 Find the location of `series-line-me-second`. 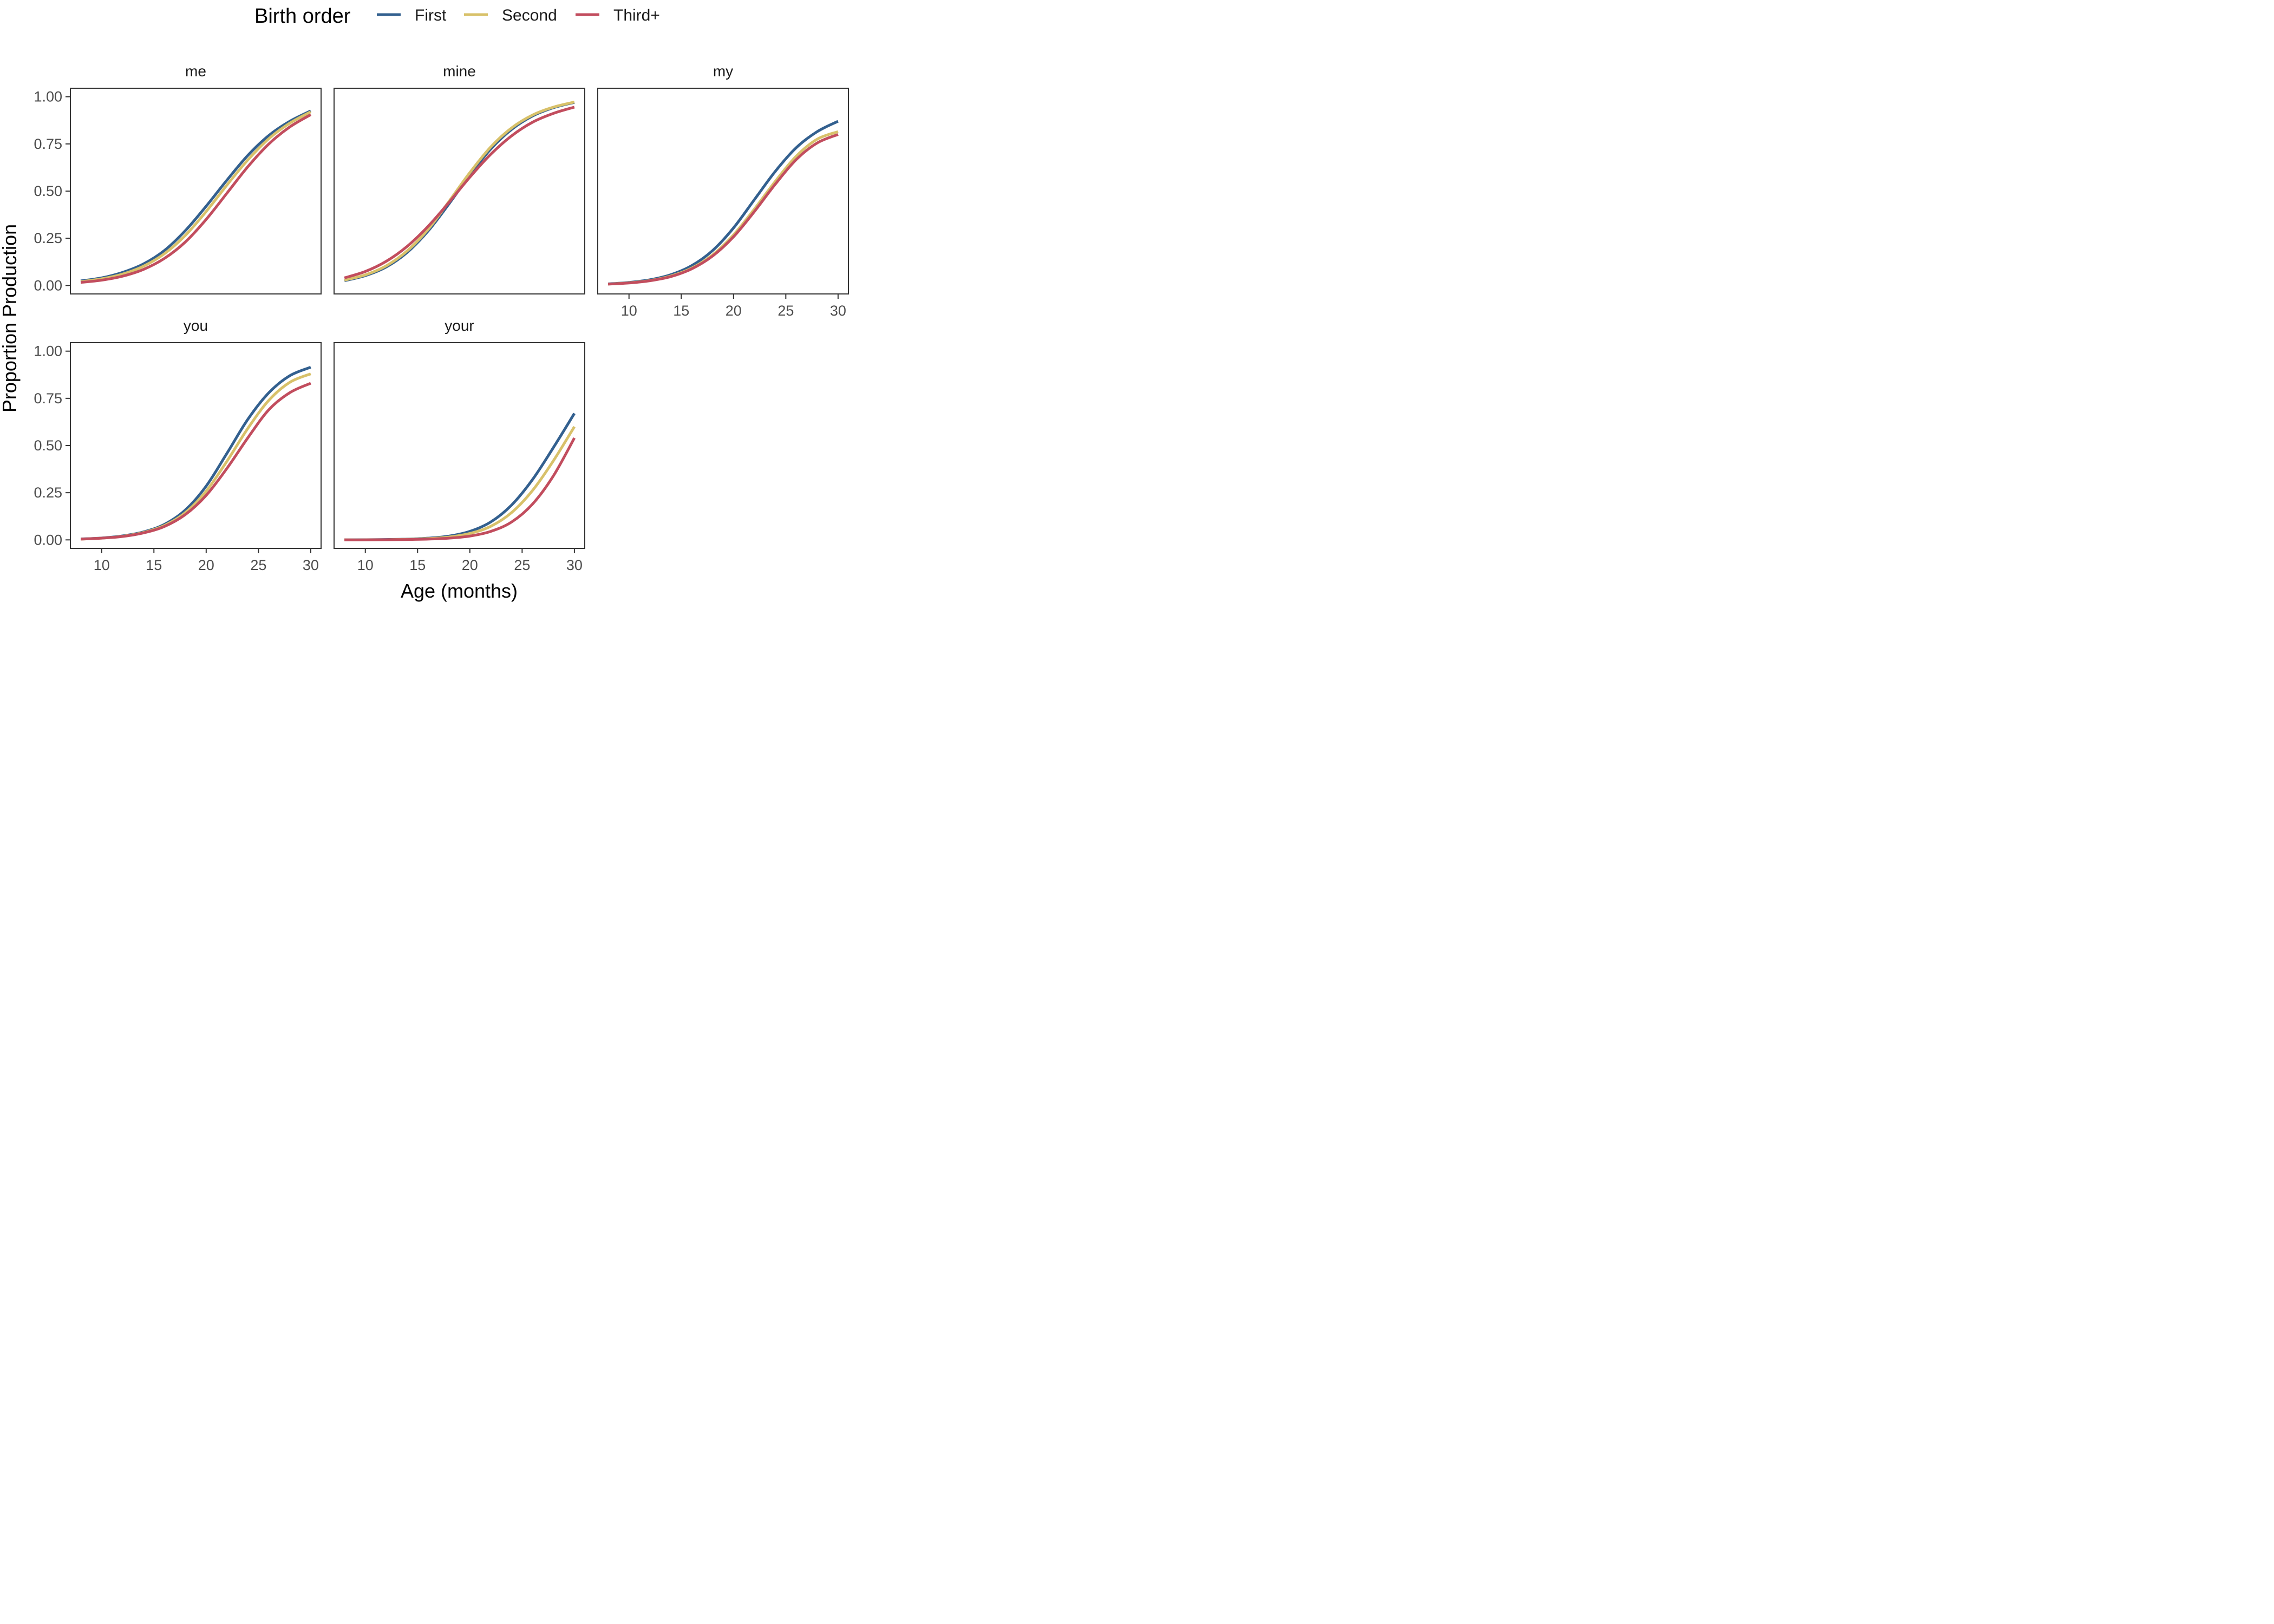

series-line-me-second is located at coordinates (196, 197).